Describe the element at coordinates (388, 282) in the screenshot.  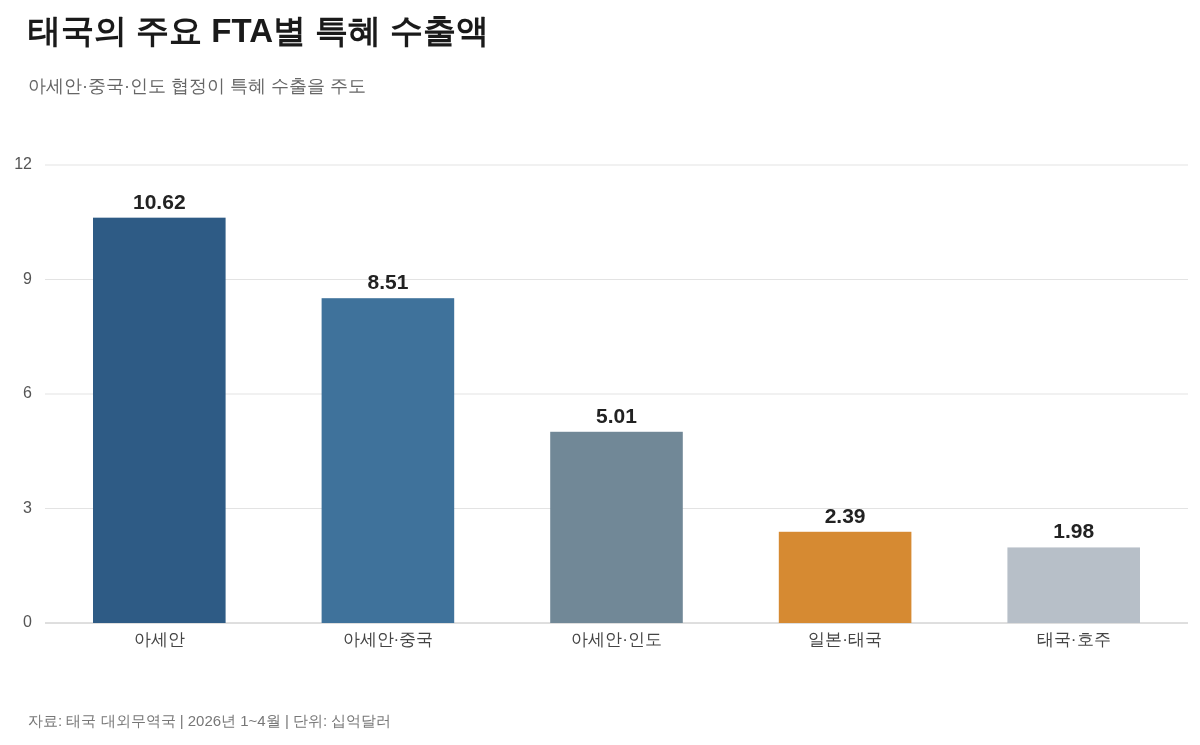
I see `data-label: 8.51` at that location.